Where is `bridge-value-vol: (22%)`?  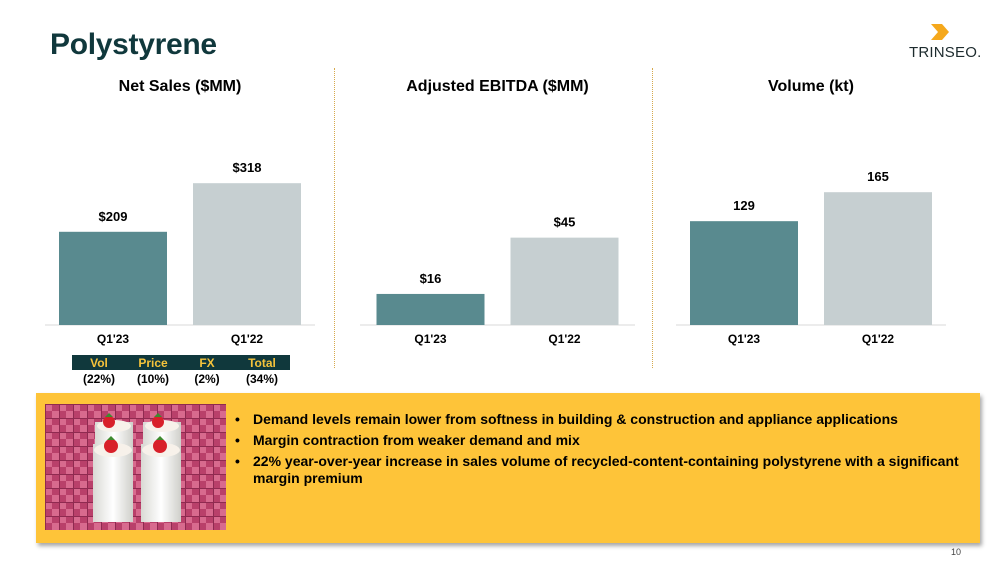 bridge-value-vol: (22%) is located at coordinates (98, 379).